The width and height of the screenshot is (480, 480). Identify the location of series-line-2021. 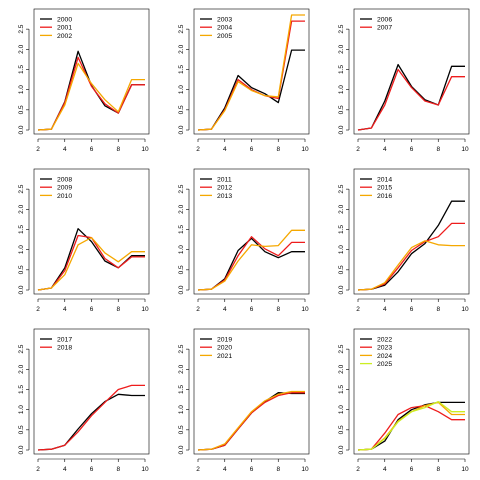
(251, 420).